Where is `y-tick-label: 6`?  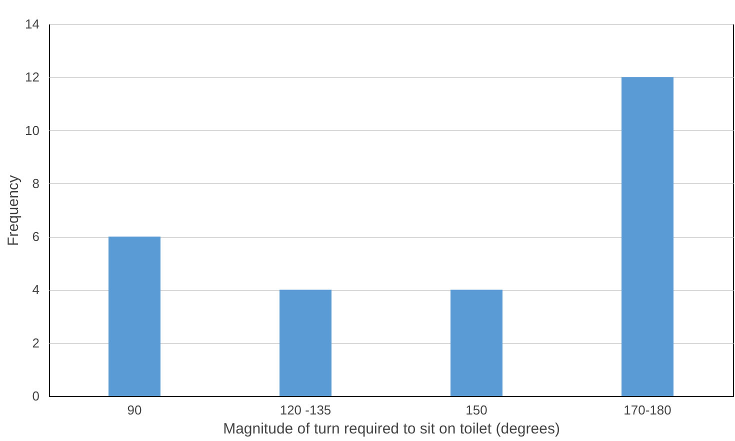
y-tick-label: 6 is located at coordinates (36, 236).